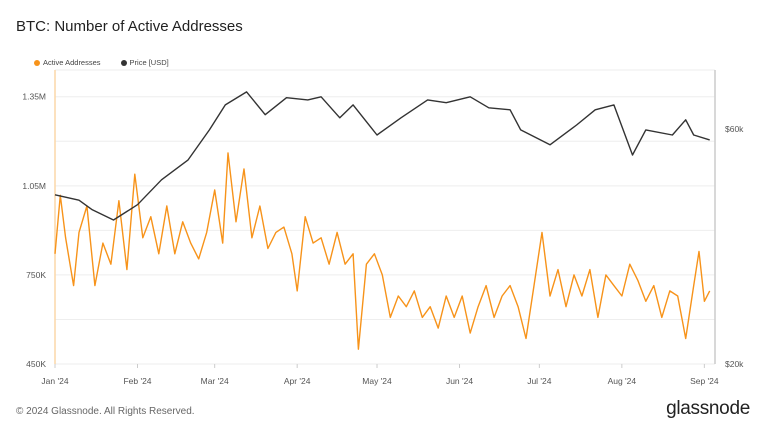 The width and height of the screenshot is (768, 432). Describe the element at coordinates (123, 63) in the screenshot. I see `black-dot-icon` at that location.